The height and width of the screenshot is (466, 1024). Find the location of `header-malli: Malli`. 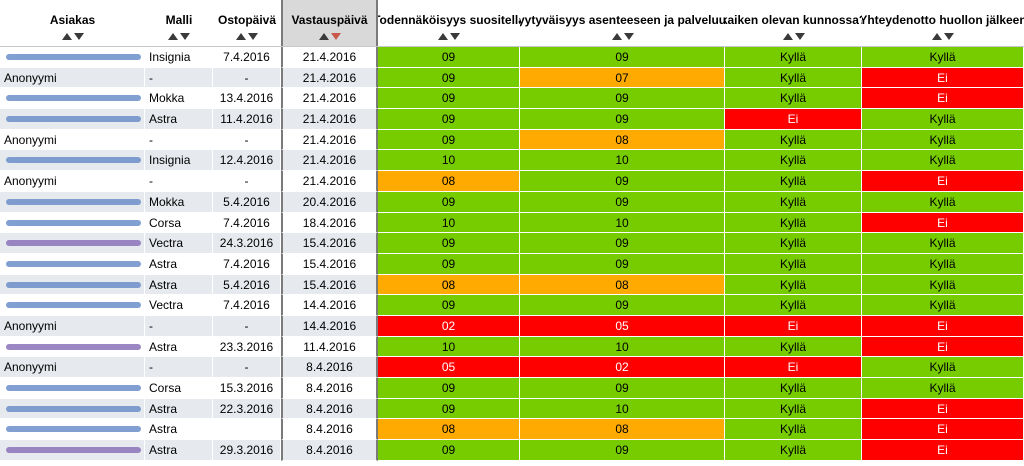

header-malli: Malli is located at coordinates (179, 23).